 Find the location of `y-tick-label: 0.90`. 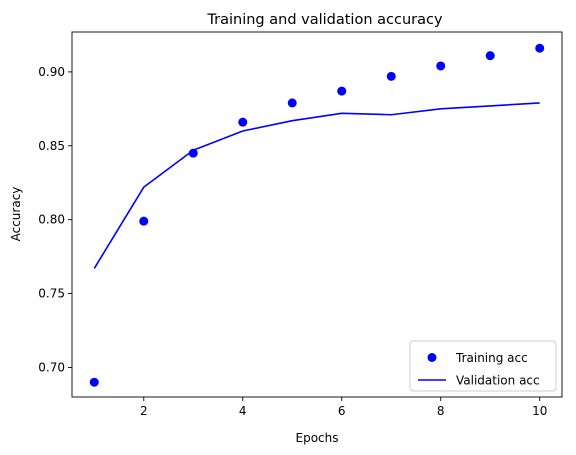

y-tick-label: 0.90 is located at coordinates (51, 72).